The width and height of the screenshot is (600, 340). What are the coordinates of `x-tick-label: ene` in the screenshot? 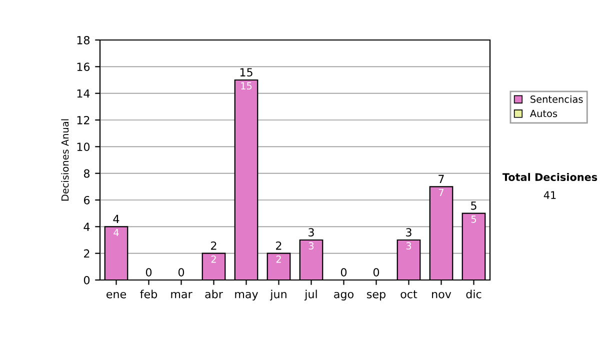 It's located at (116, 295).